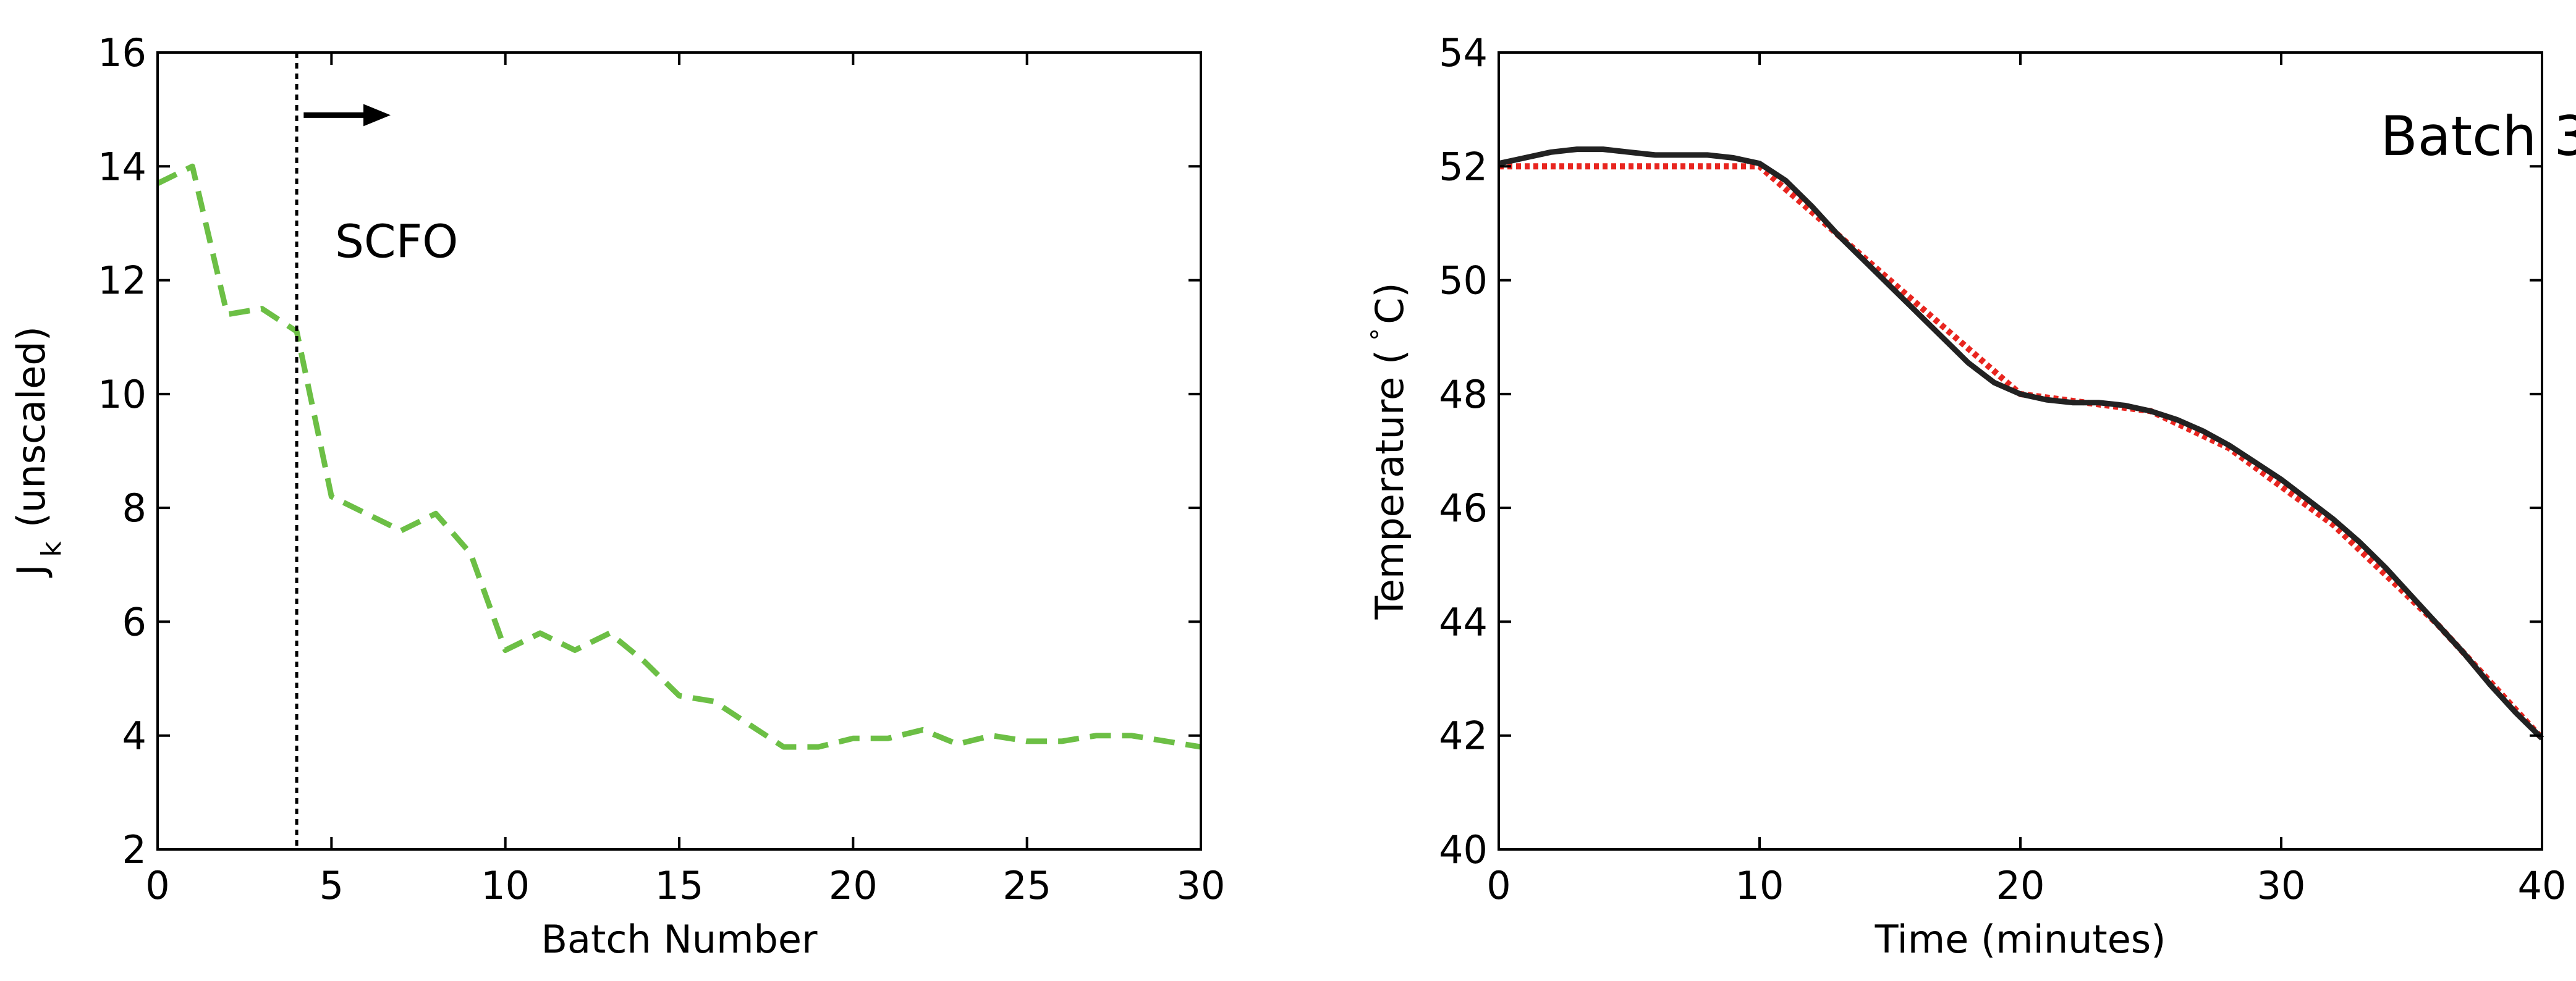 The height and width of the screenshot is (981, 2576). Describe the element at coordinates (332, 885) in the screenshot. I see `l-x-tick-label: 5` at that location.